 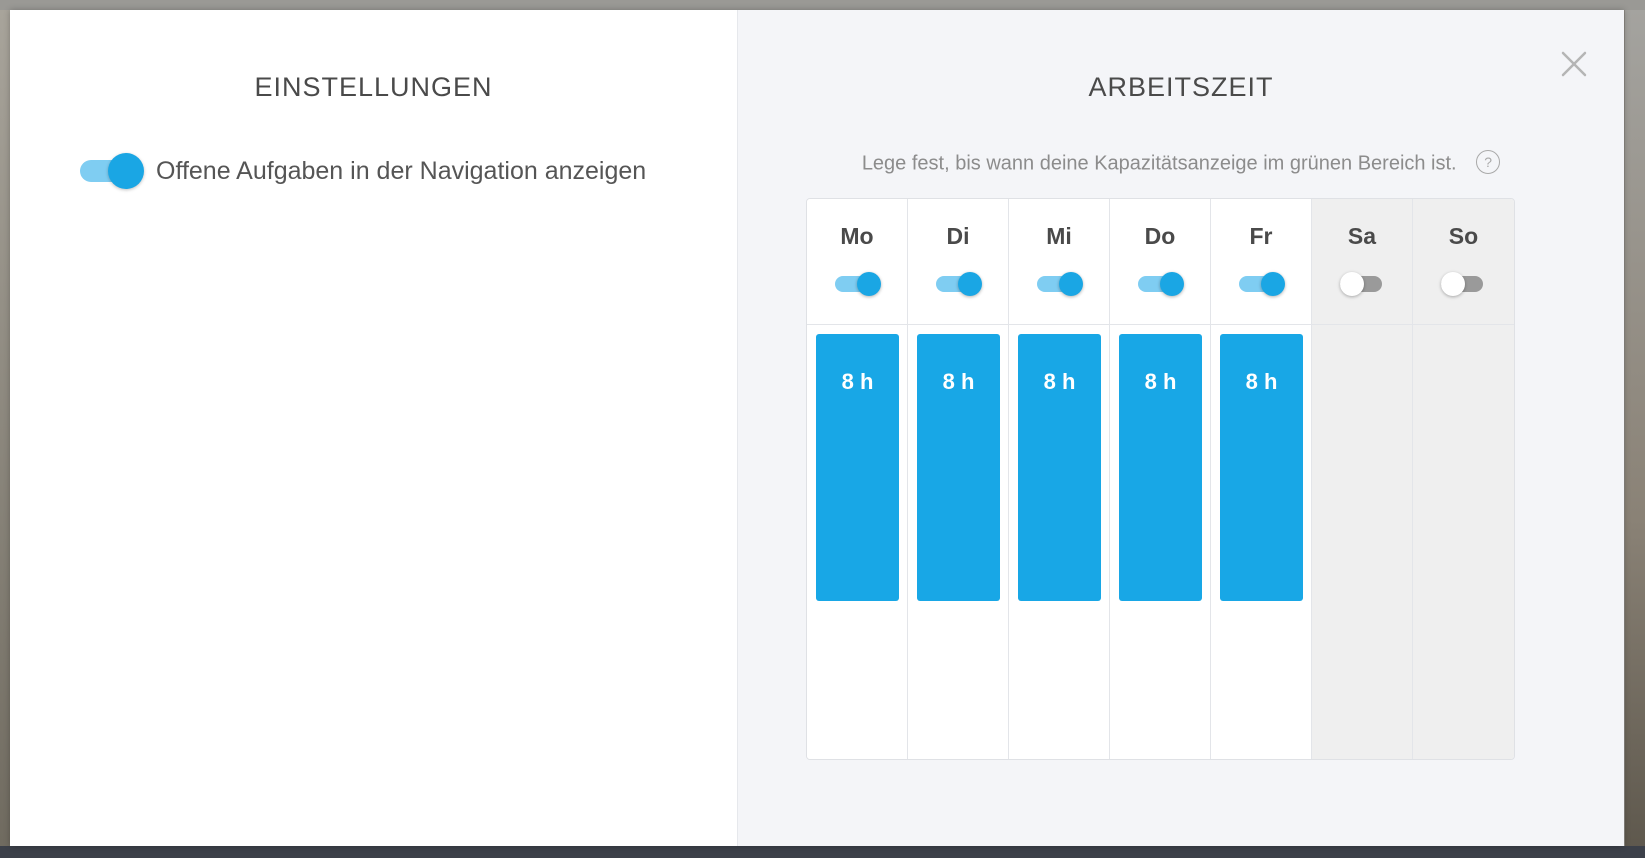 I want to click on day-column-di: Di 8 h, so click(x=958, y=479).